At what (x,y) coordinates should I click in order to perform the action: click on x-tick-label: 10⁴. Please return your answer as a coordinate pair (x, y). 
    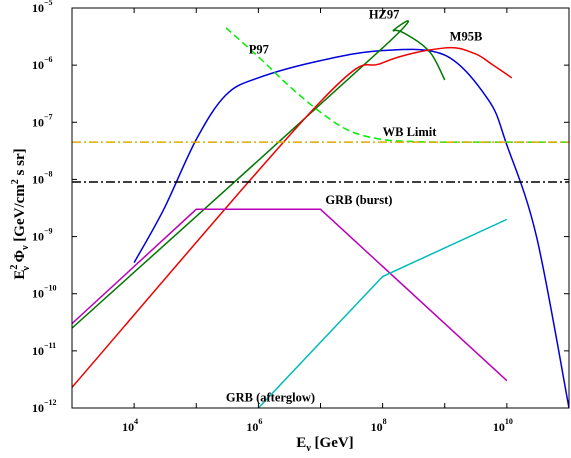
    Looking at the image, I should click on (130, 425).